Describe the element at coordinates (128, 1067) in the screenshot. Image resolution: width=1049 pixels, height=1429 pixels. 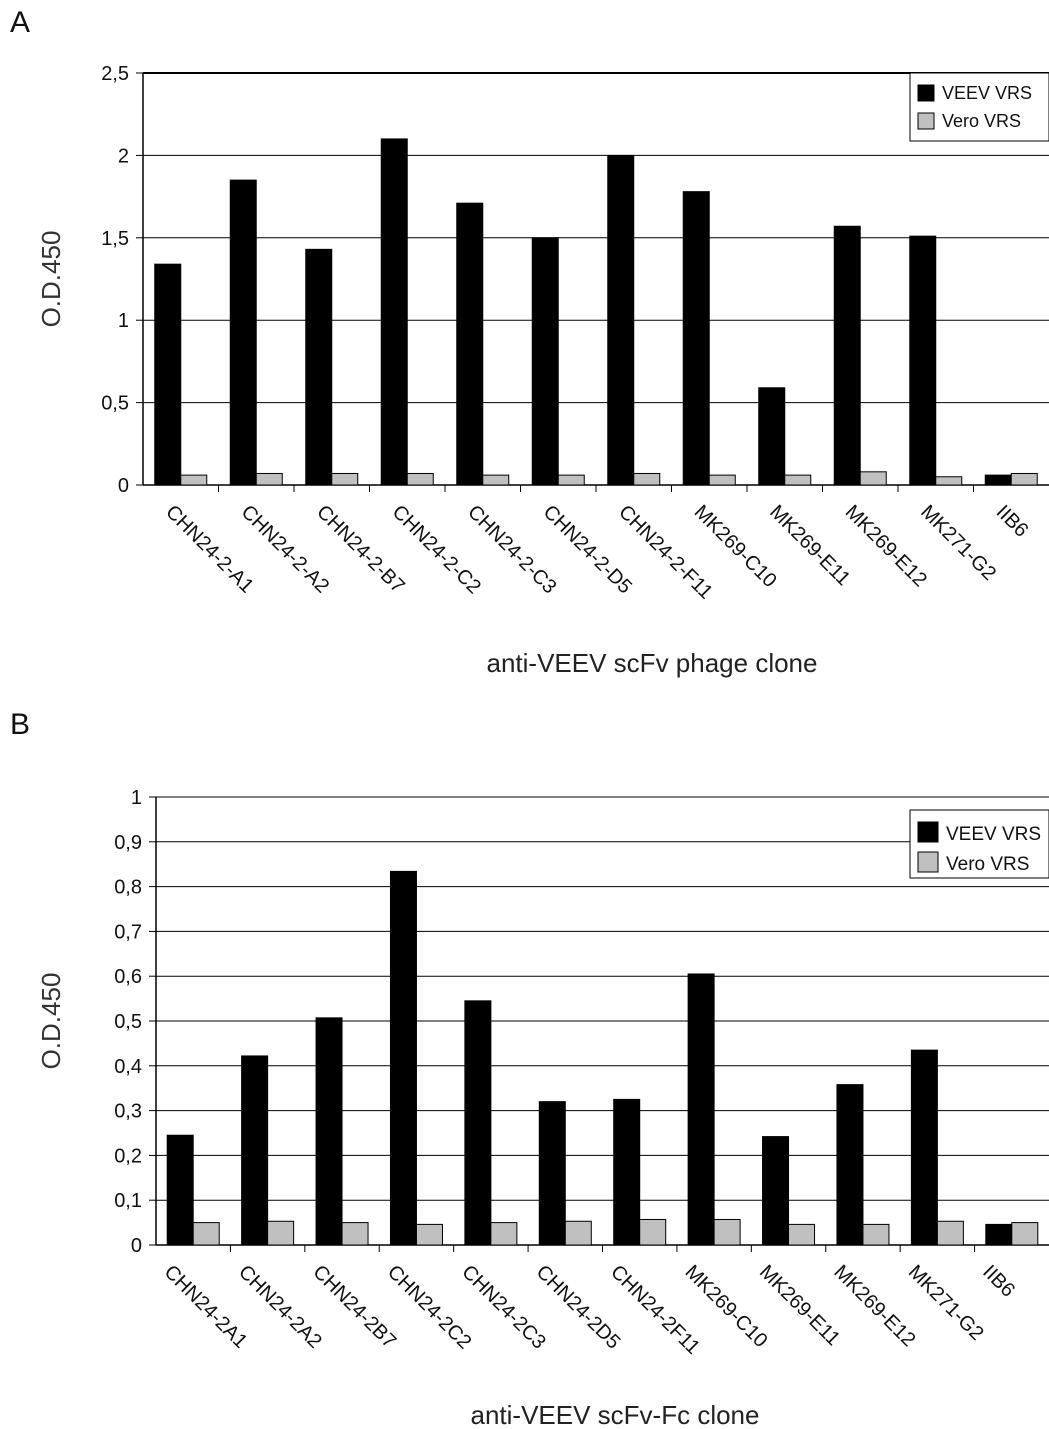
I see `y-tick-label: 0,4` at that location.